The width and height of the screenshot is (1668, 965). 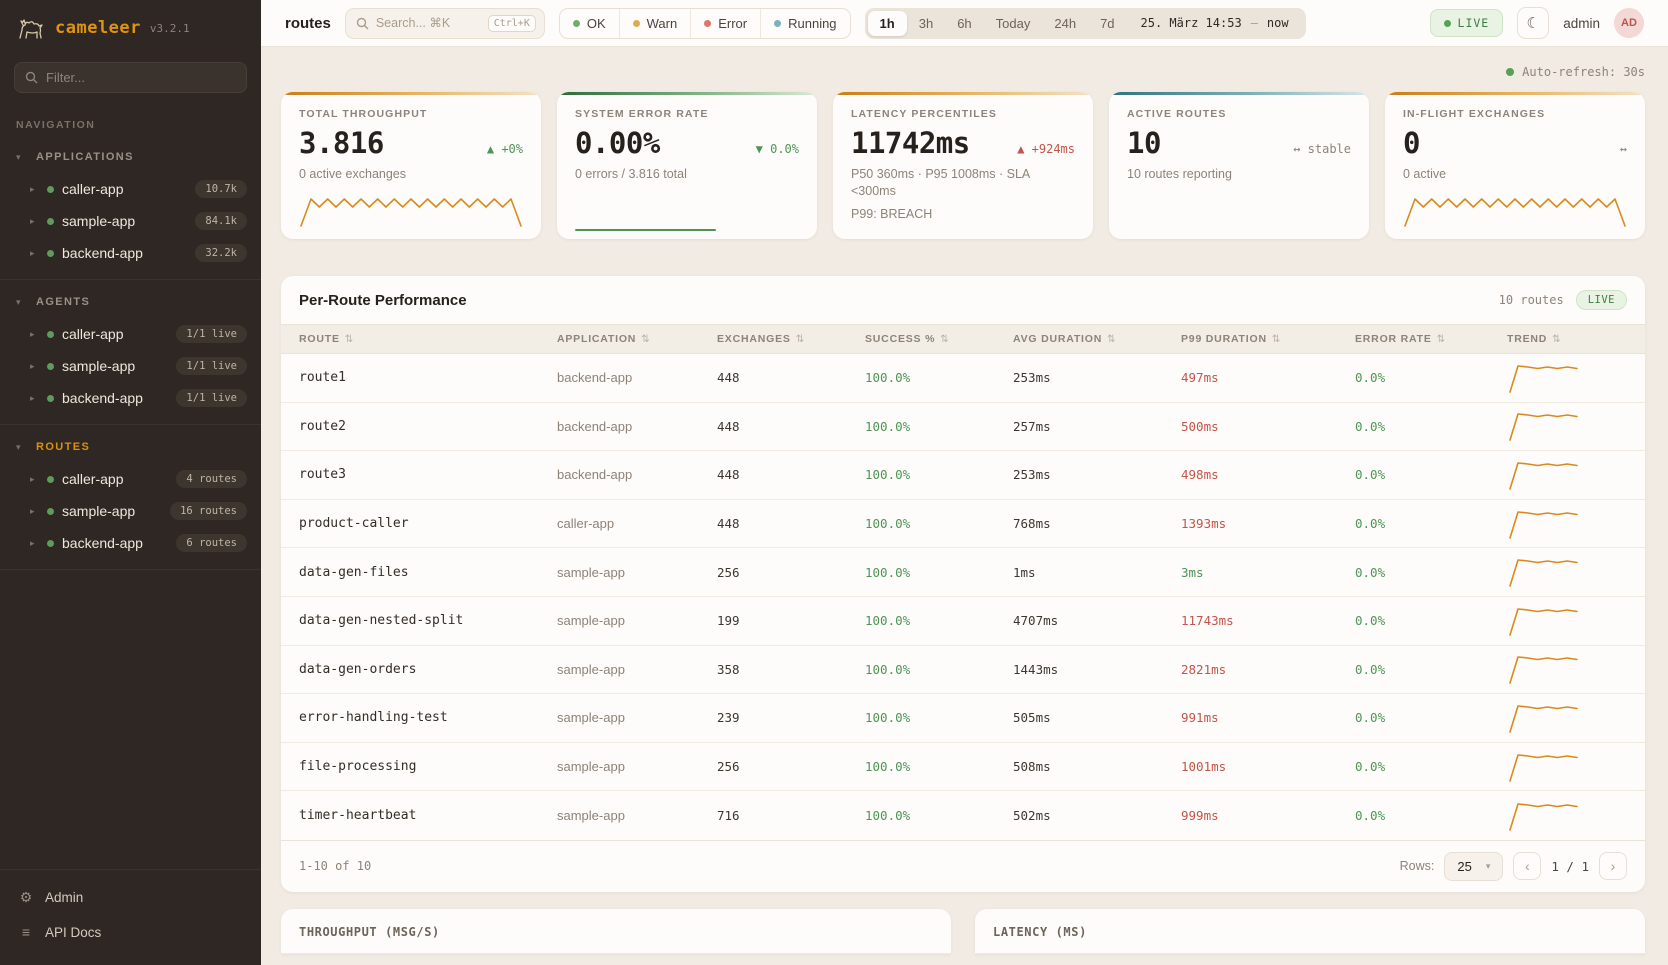 What do you see at coordinates (1583, 72) in the screenshot?
I see `auto-refresh-label: Auto-refresh: 30s` at bounding box center [1583, 72].